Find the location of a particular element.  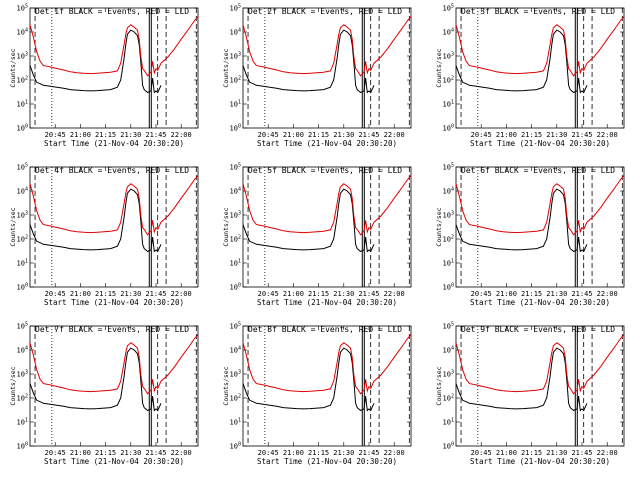

chart-title: Det 6f BLACK = Events, RED = LLD is located at coordinates (538, 170).